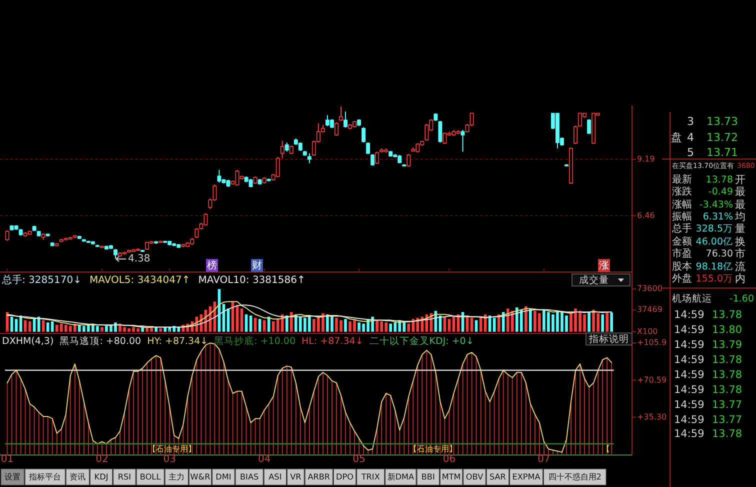  I want to click on x-tick-label: 02, so click(102, 459).